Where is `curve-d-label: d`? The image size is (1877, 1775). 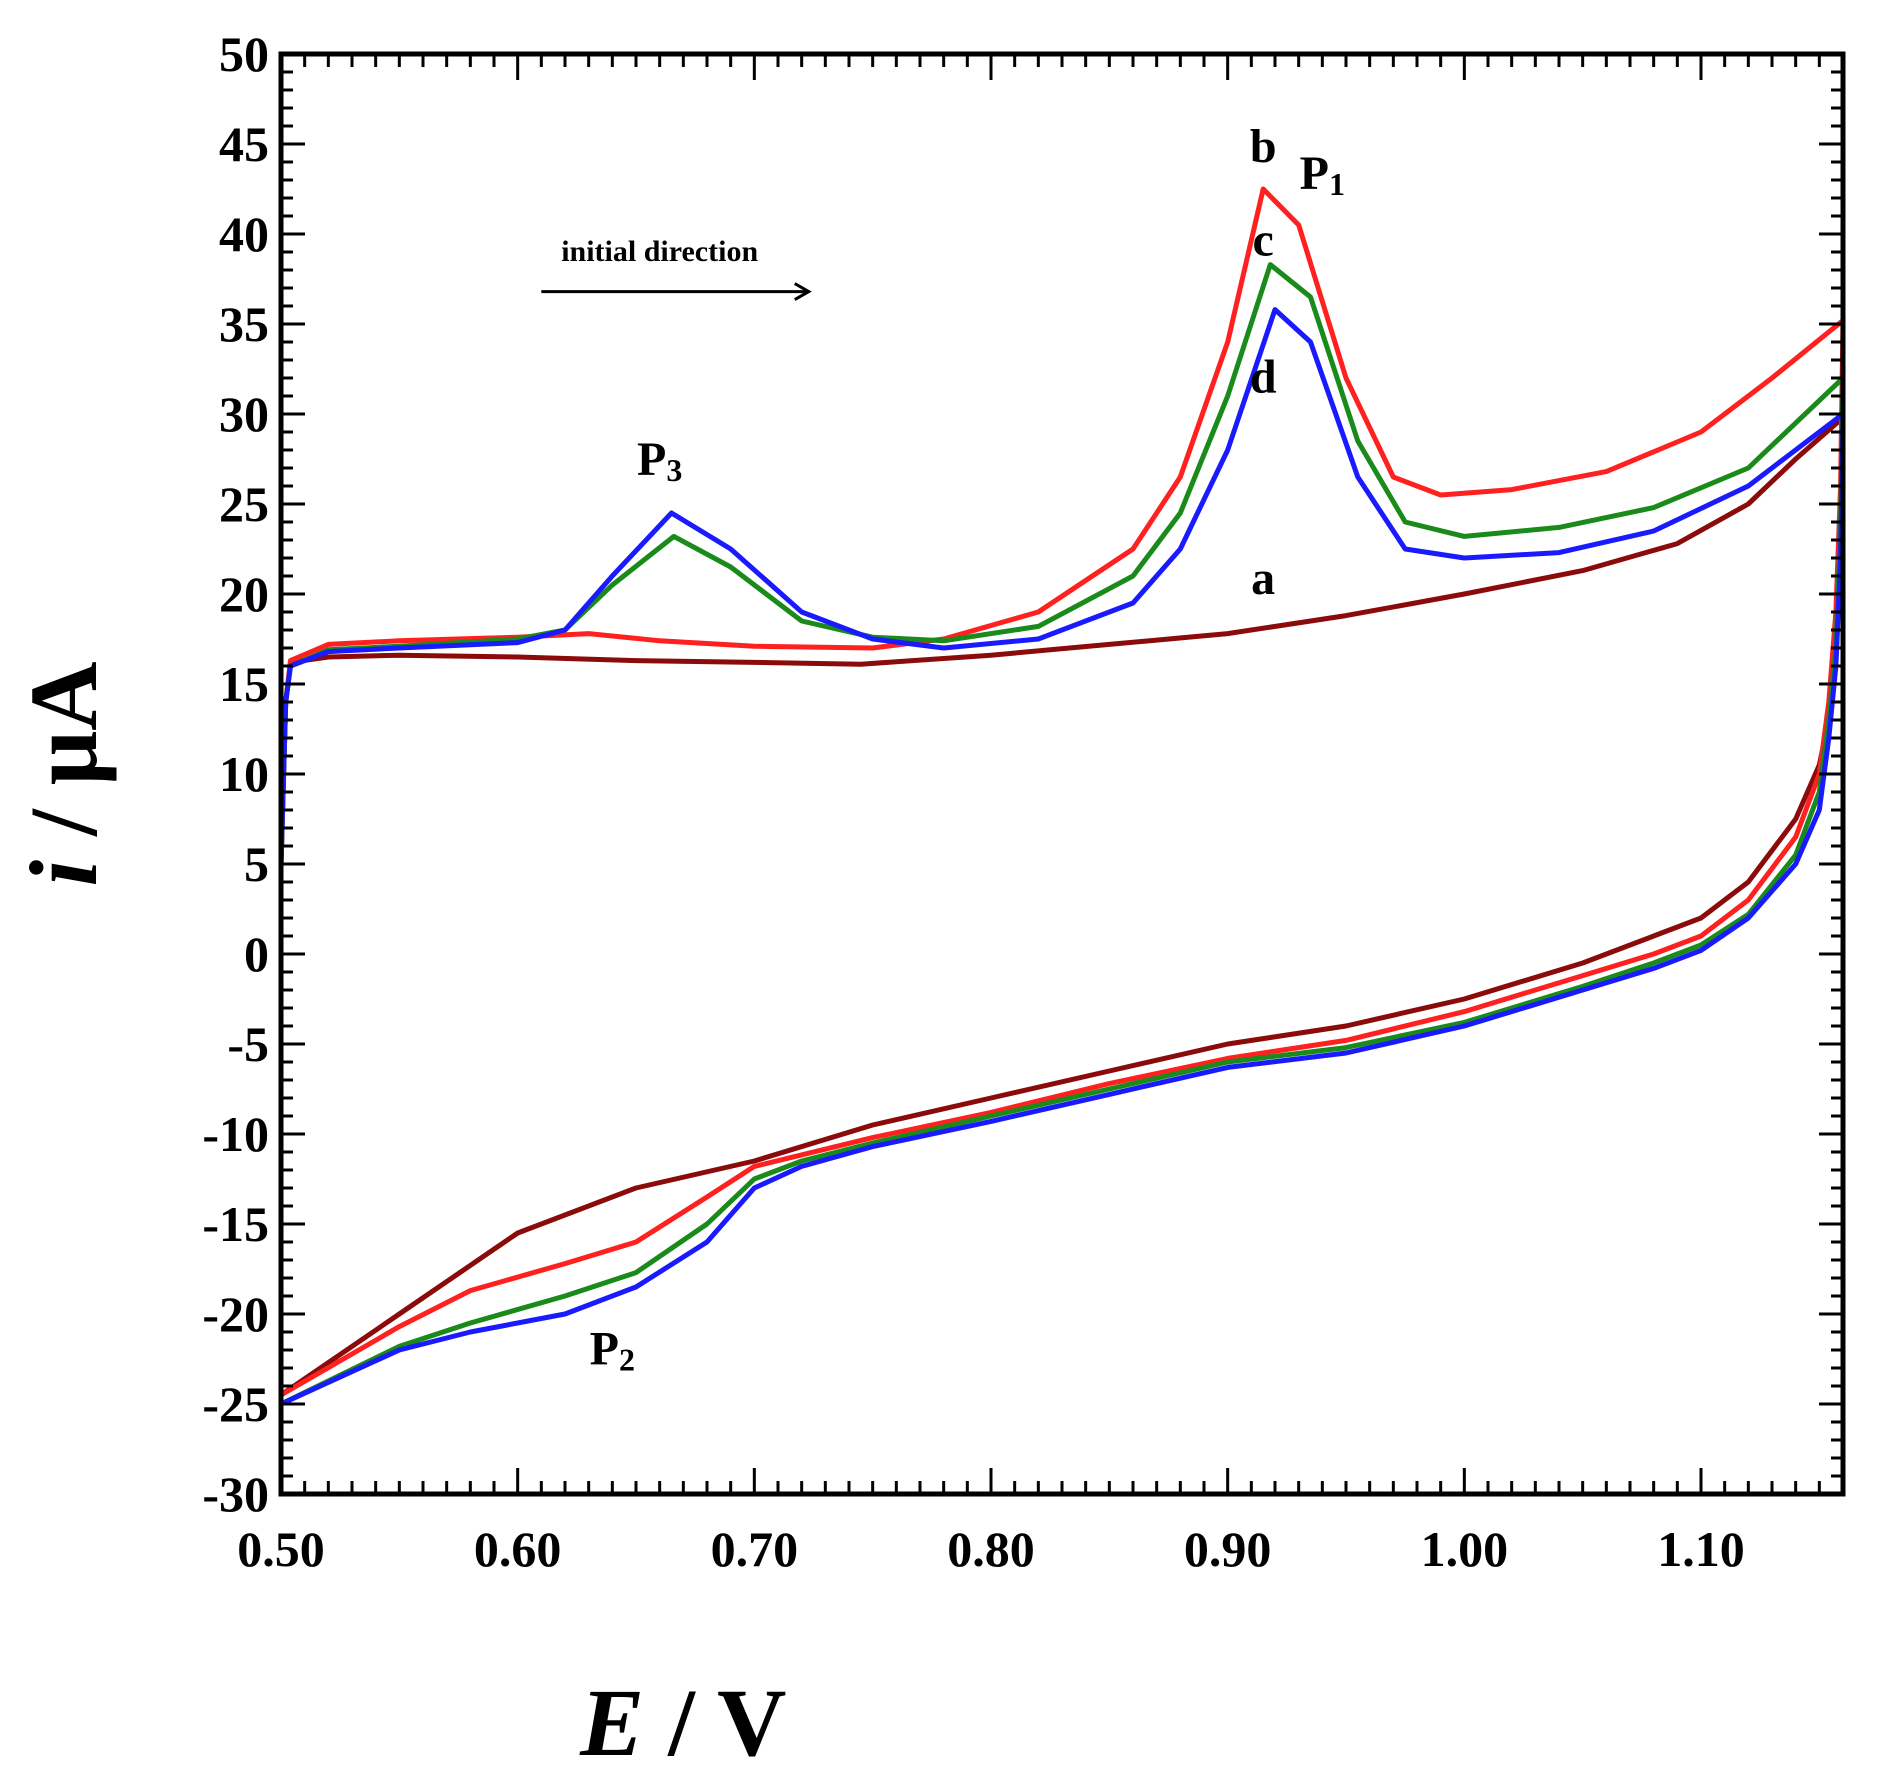
curve-d-label: d is located at coordinates (1263, 376).